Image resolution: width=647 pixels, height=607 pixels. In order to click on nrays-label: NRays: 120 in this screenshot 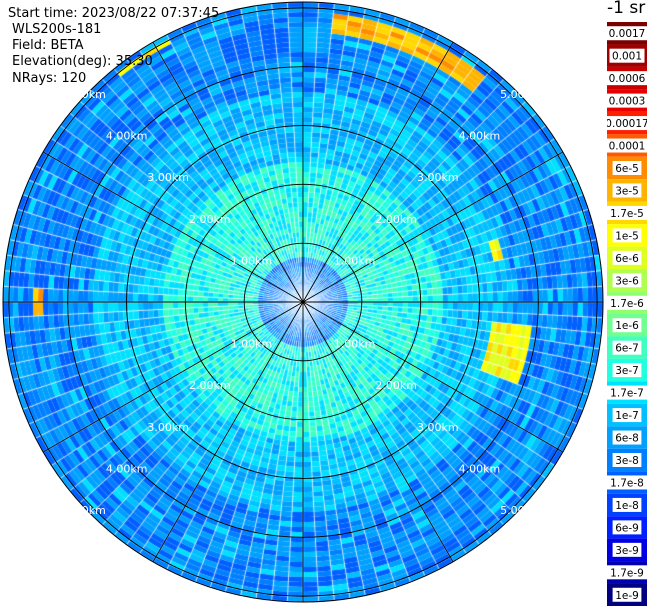, I will do `click(49, 78)`.